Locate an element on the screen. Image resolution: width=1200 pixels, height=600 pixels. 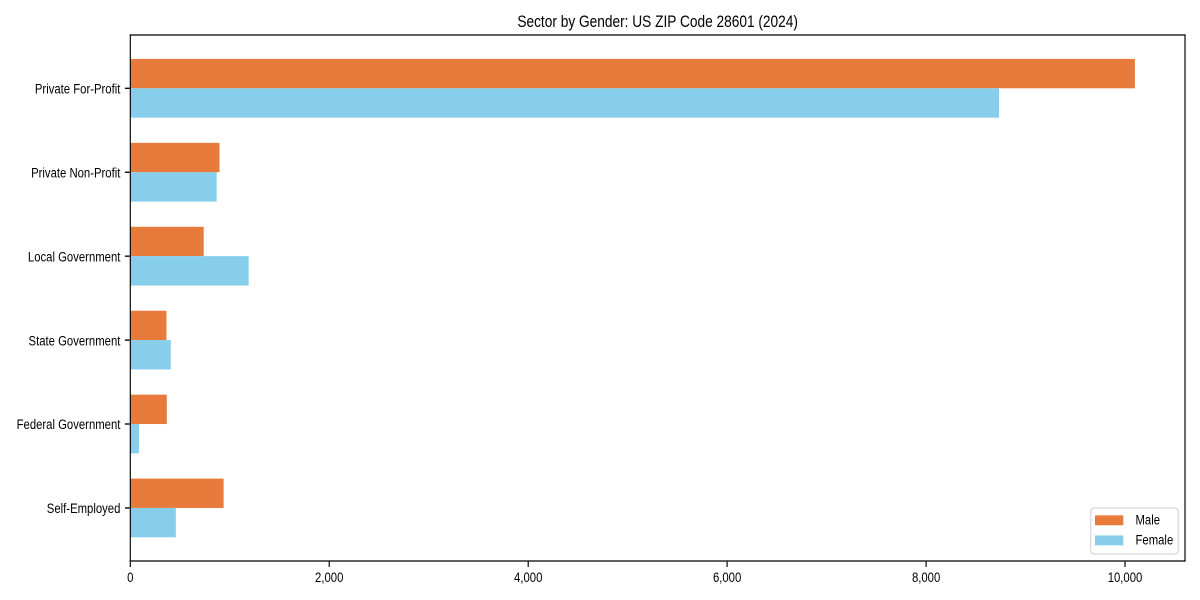
svg-text: 2,000 is located at coordinates (329, 577).